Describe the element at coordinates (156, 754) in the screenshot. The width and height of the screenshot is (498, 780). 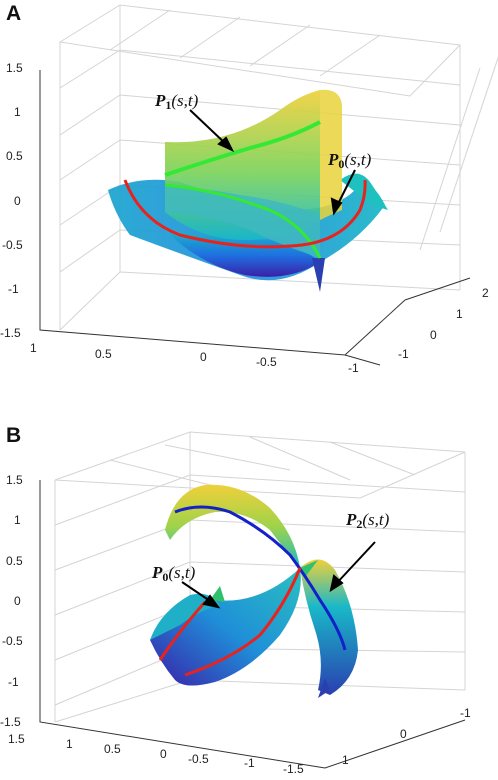
I see `panel-b-x-ticks: 1.5 1 0.5 0 -0.5 -1 -1.5` at that location.